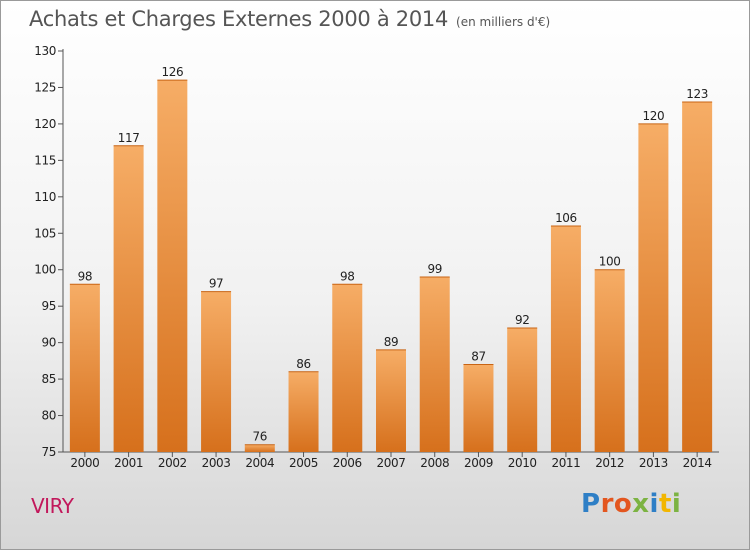 The height and width of the screenshot is (550, 750). What do you see at coordinates (45, 87) in the screenshot?
I see `y-tick-label: 125` at bounding box center [45, 87].